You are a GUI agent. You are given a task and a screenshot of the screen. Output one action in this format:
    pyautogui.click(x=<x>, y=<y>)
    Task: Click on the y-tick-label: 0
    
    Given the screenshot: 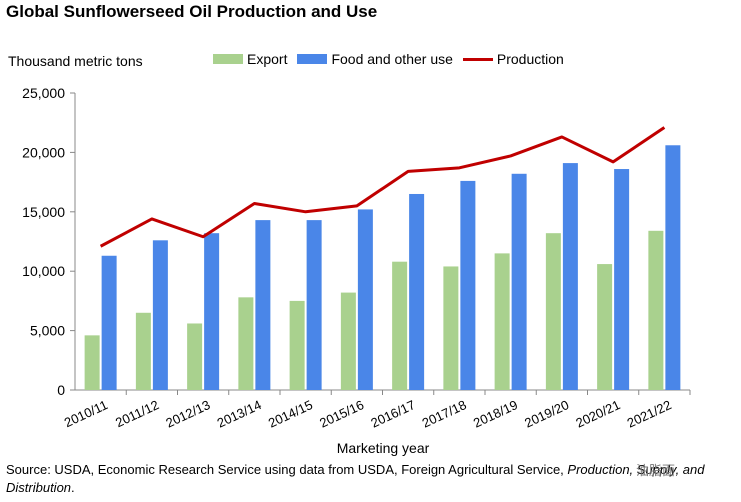 What is the action you would take?
    pyautogui.click(x=61, y=390)
    